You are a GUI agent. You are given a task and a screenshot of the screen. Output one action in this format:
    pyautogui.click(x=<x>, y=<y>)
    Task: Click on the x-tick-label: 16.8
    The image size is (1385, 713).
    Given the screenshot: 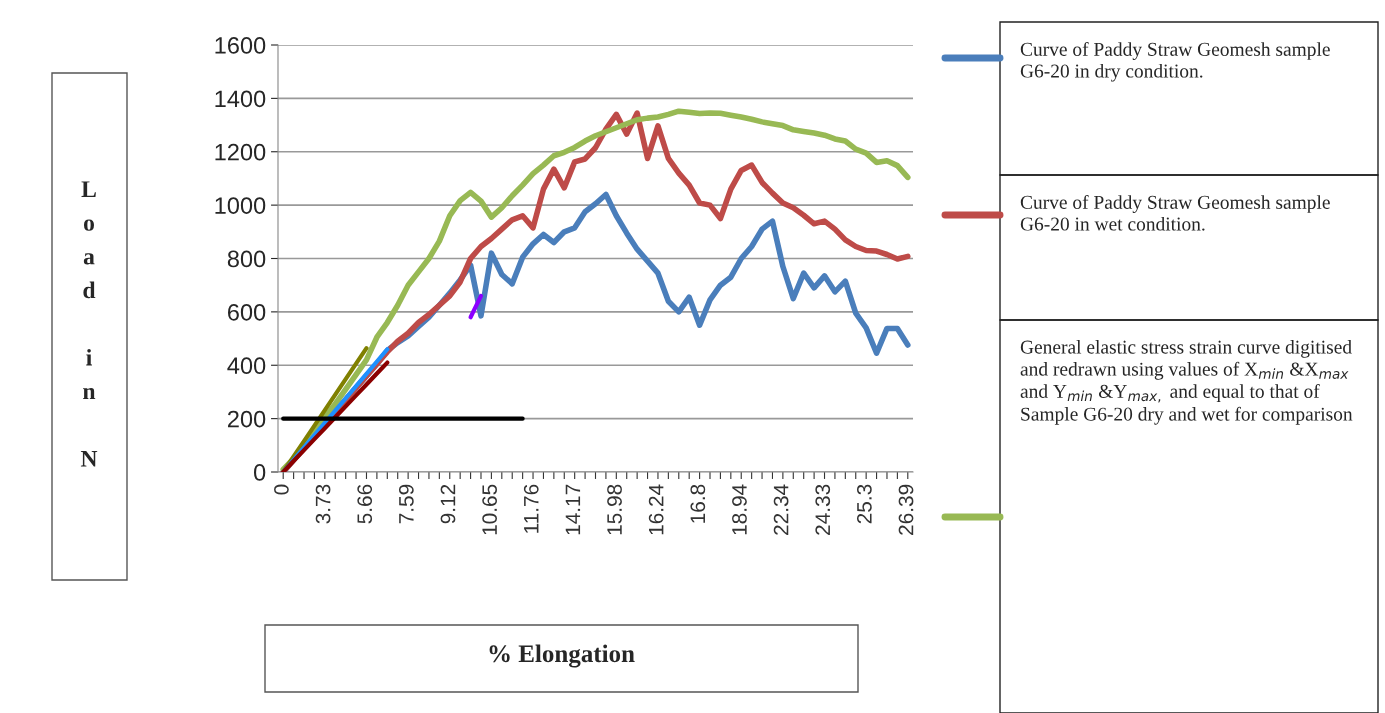 What is the action you would take?
    pyautogui.click(x=698, y=503)
    